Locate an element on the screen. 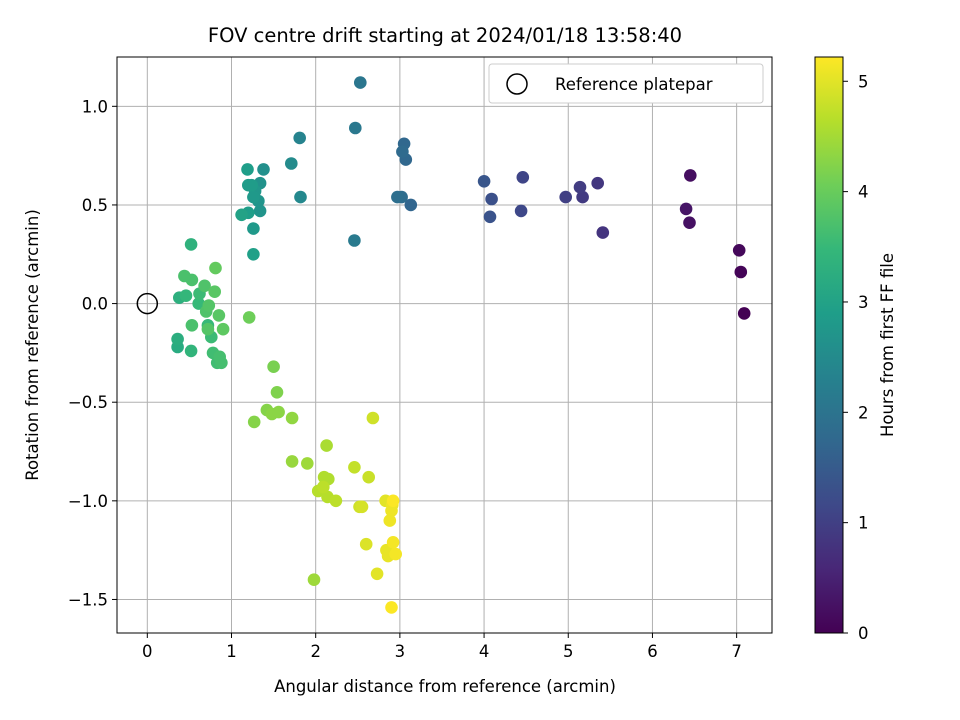  colorbar-ticks: 0 1 2 3 4 5 is located at coordinates (856, 357).